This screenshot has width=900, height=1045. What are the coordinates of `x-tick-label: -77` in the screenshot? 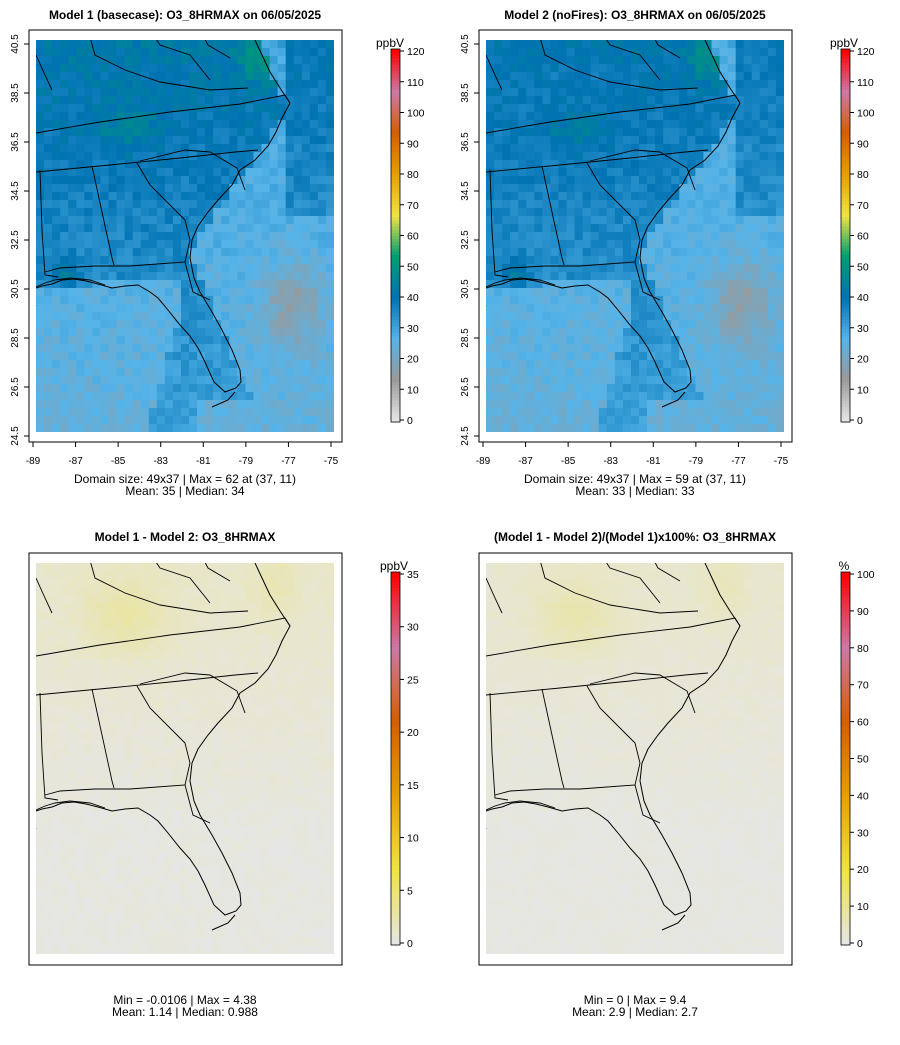 It's located at (288, 461).